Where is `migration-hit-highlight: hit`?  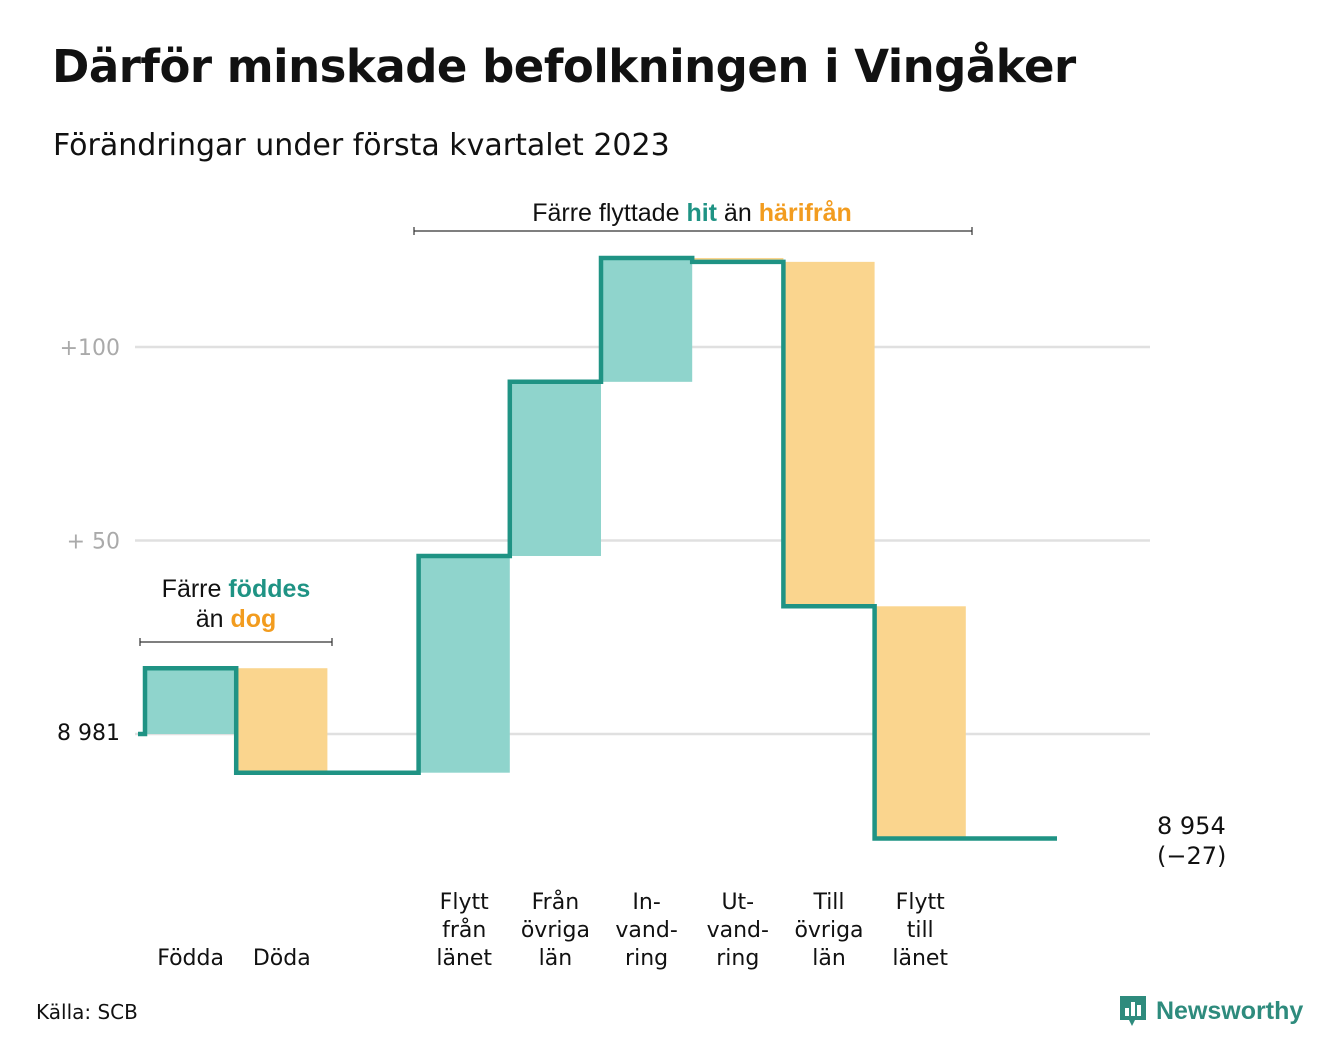
migration-hit-highlight: hit is located at coordinates (701, 213).